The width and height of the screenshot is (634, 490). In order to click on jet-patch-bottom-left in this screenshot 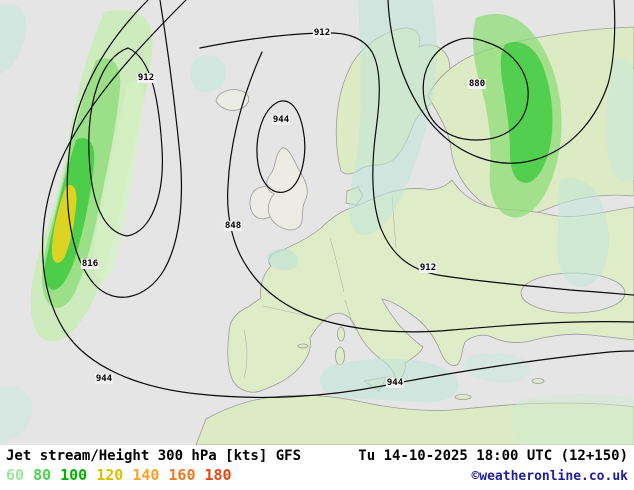, I will do `click(16, 414)`.